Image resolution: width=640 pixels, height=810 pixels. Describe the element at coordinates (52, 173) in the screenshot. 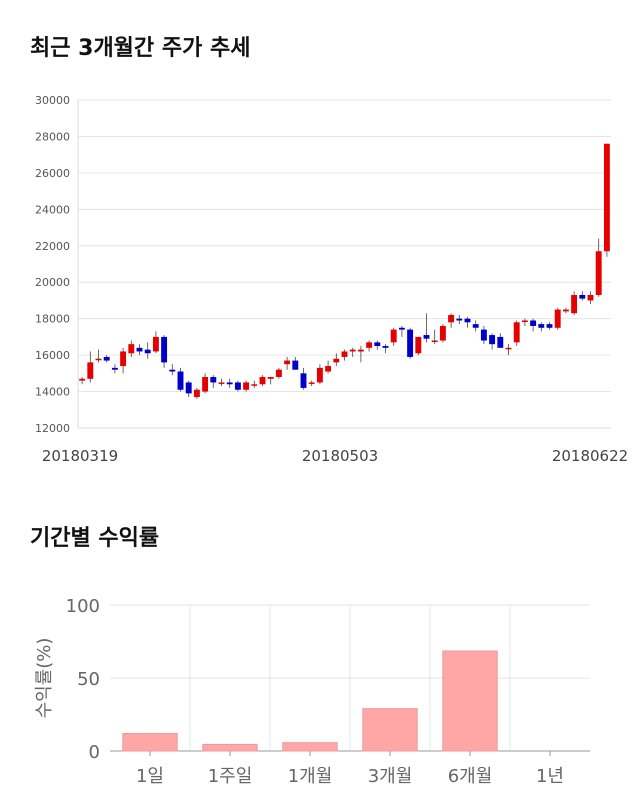

I see `y-tick-label: 26000` at that location.